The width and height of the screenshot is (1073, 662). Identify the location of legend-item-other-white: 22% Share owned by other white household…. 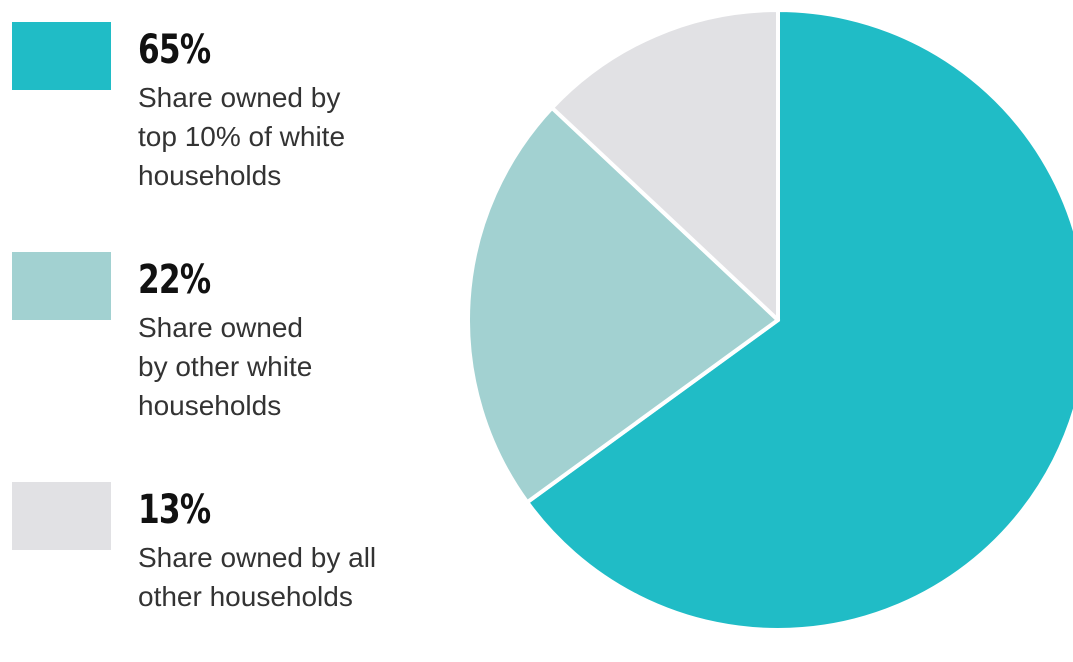
(232, 342).